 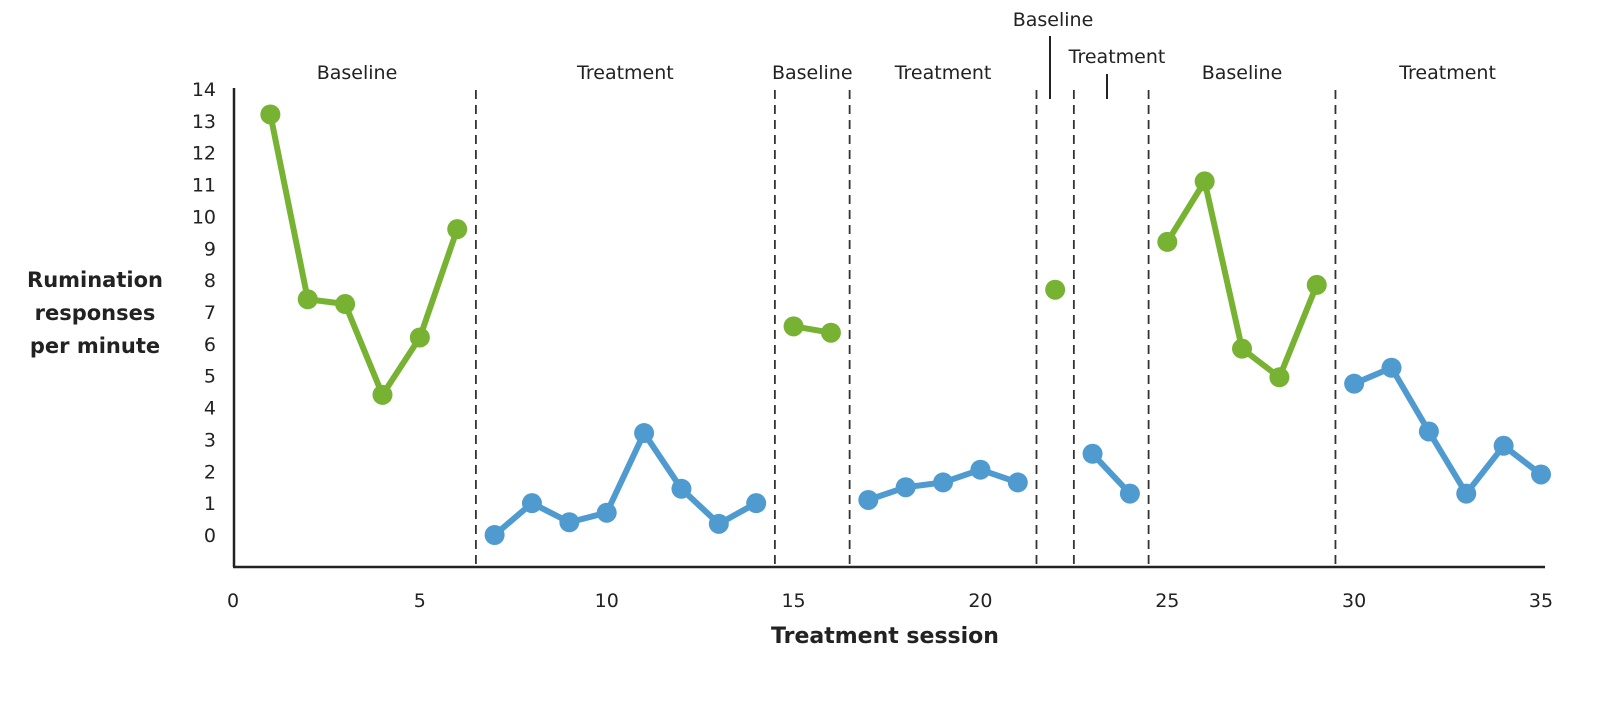 I want to click on x-tick-label: 20, so click(x=980, y=601).